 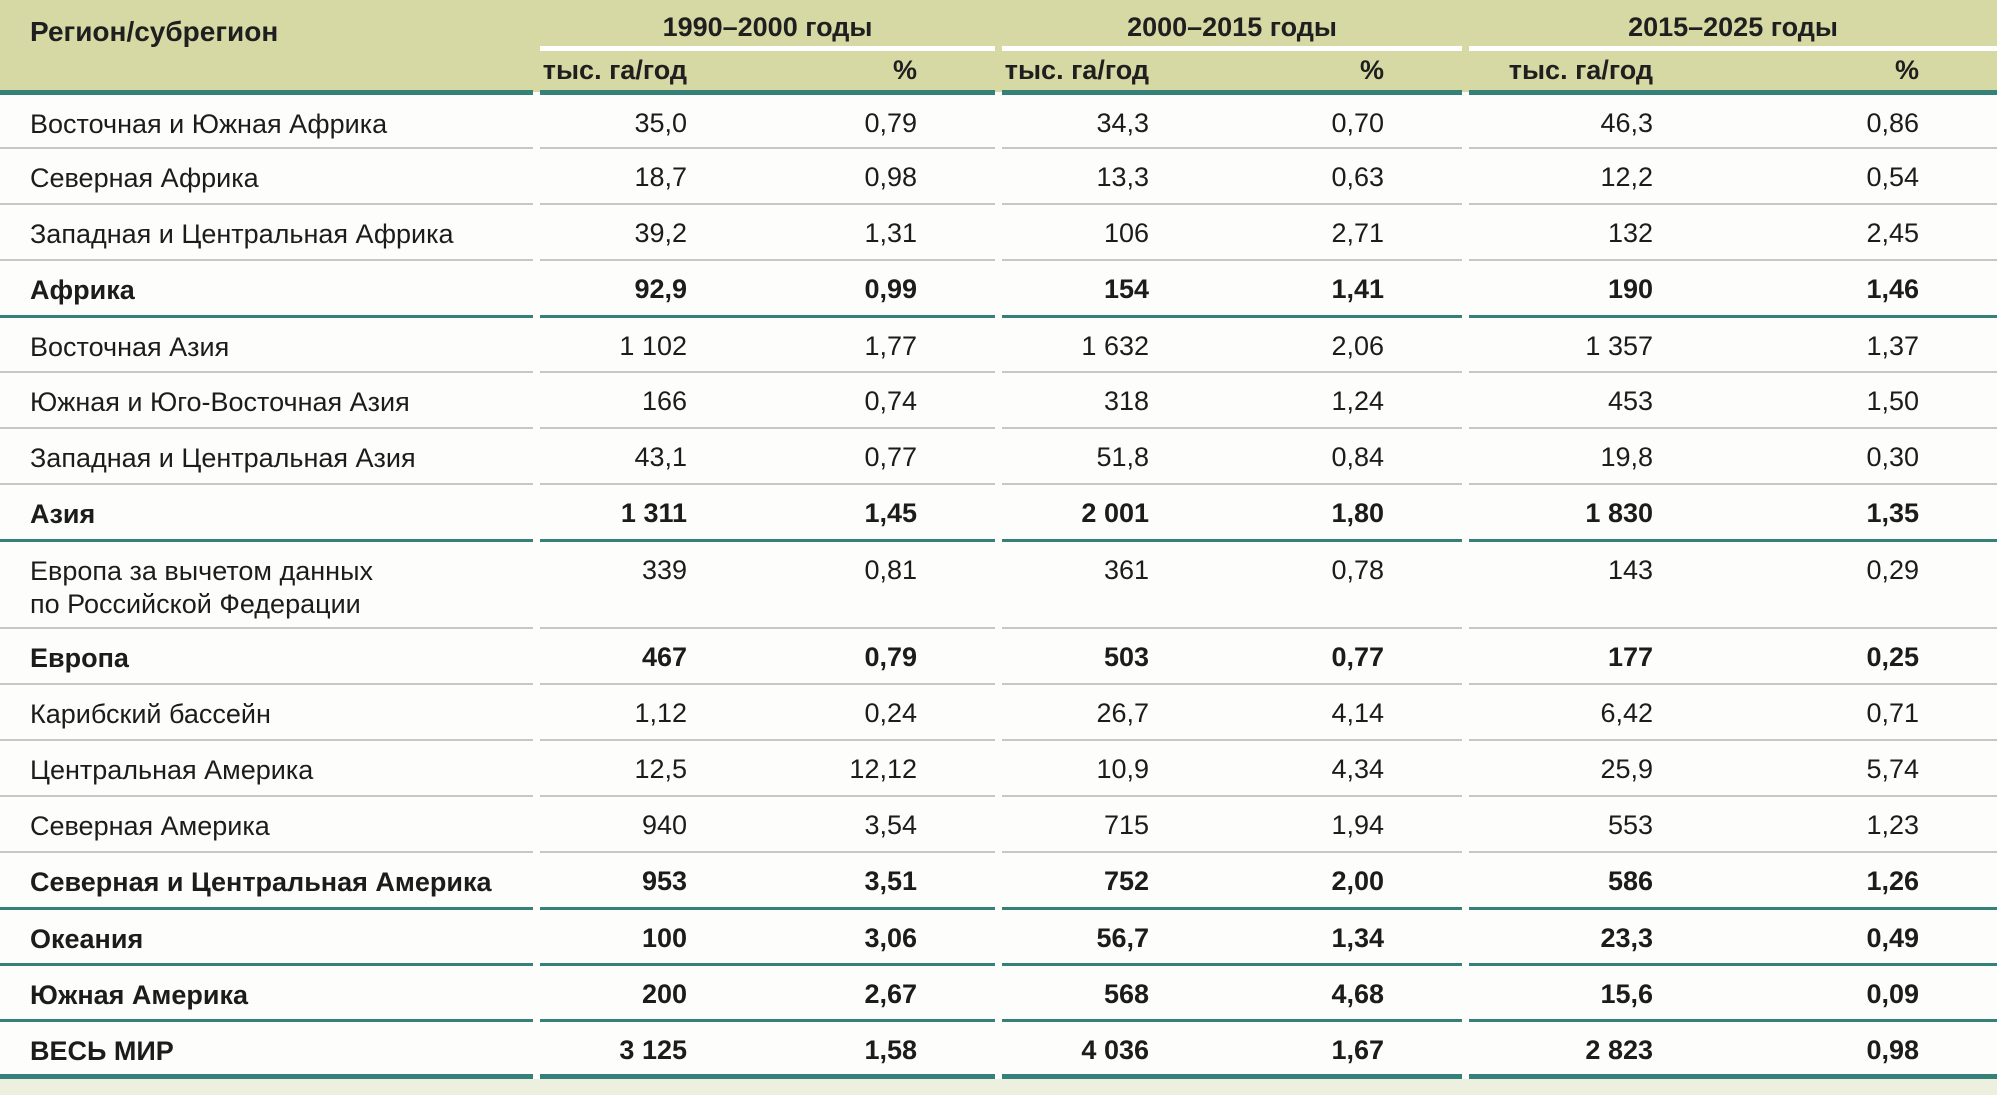 I want to click on value-cell: 503, so click(x=1114, y=656).